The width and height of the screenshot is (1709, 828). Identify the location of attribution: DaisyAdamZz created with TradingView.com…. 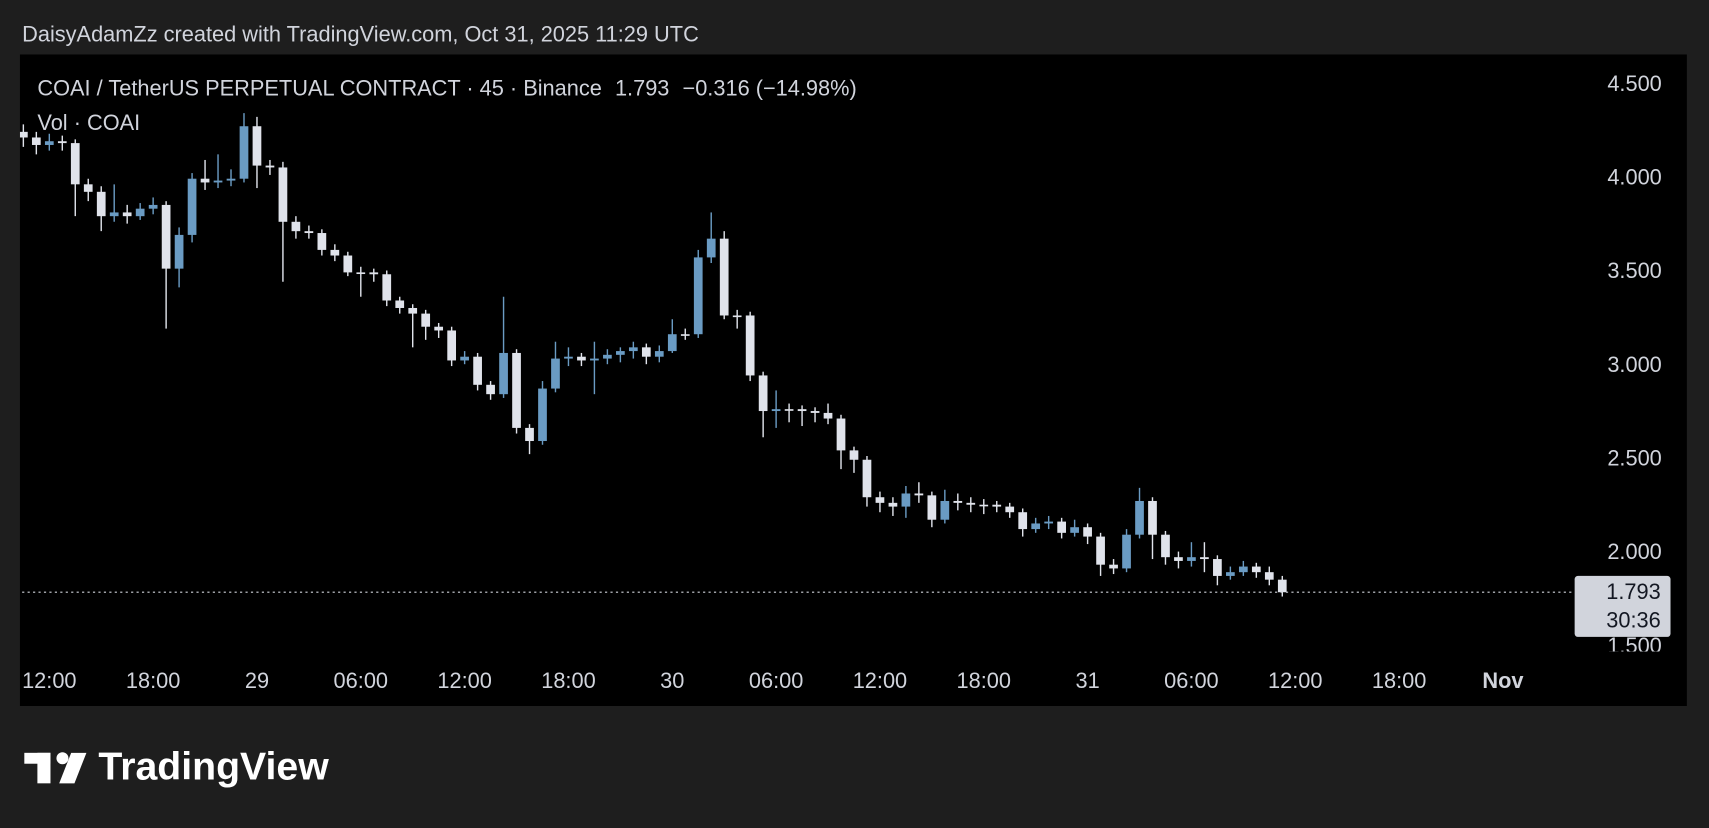
(360, 34).